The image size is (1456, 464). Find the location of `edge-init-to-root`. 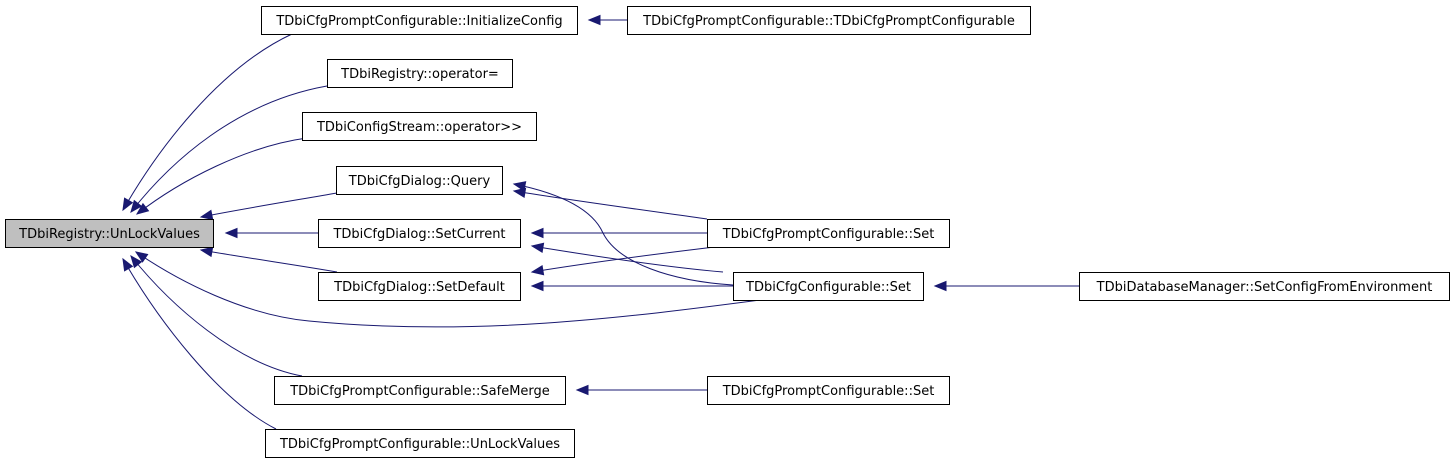

edge-init-to-root is located at coordinates (207, 122).